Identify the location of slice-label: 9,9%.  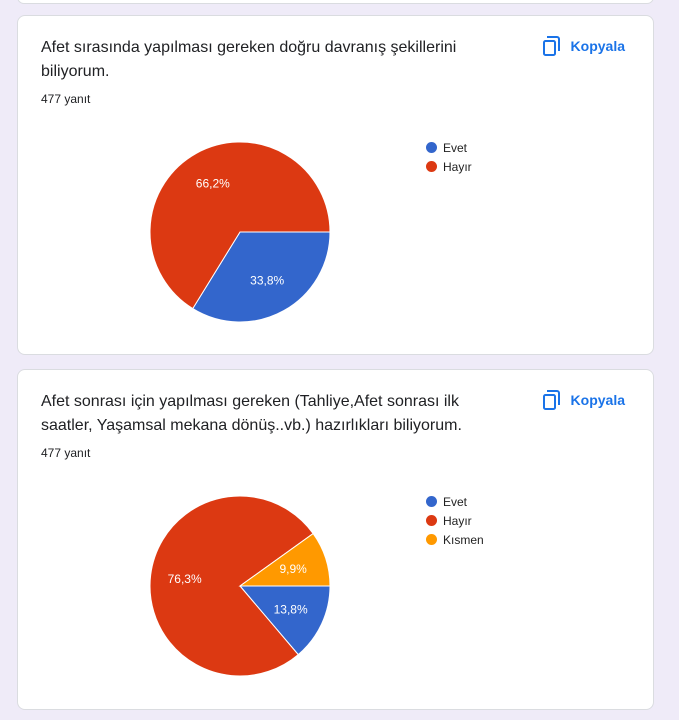
(293, 569).